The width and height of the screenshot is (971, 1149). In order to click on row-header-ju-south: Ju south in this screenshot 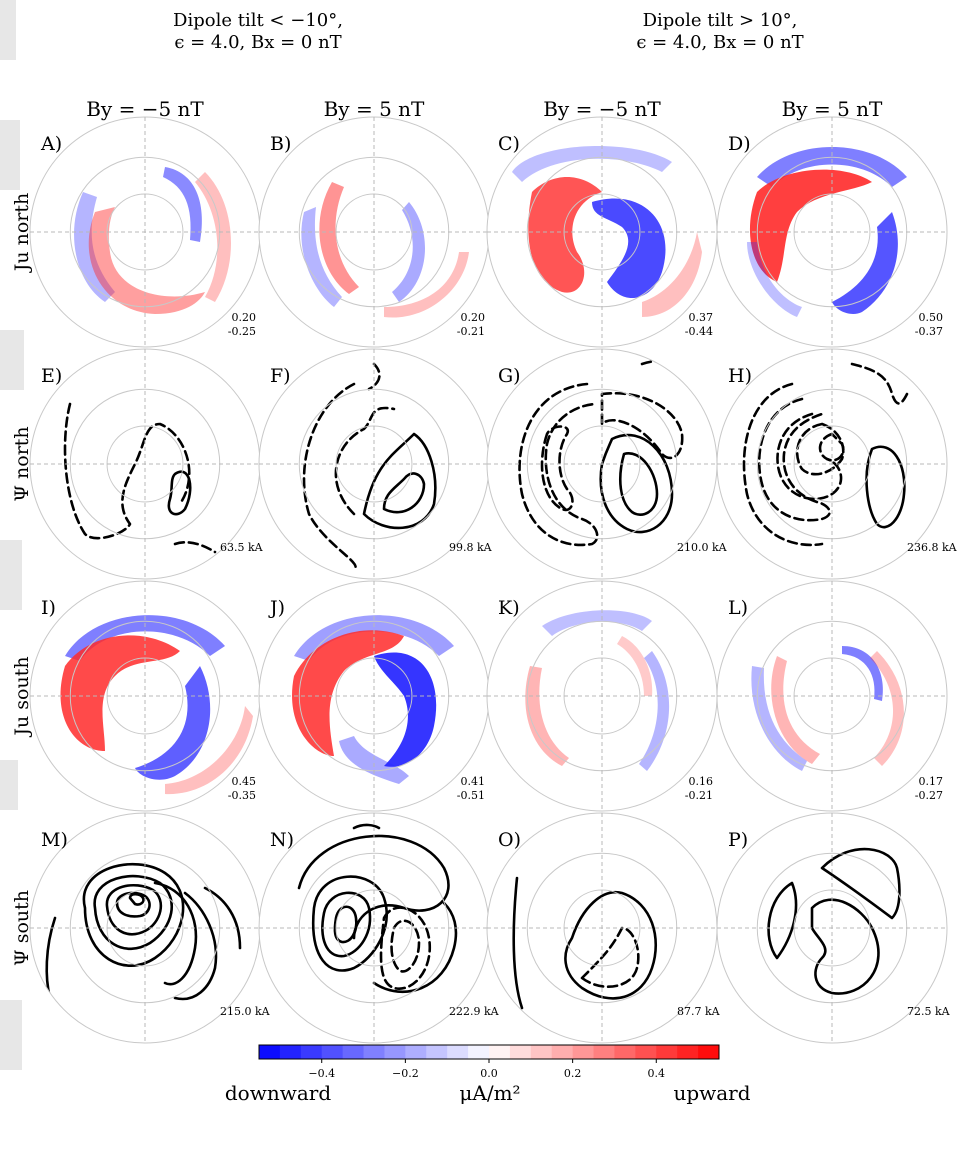, I will do `click(22, 696)`.